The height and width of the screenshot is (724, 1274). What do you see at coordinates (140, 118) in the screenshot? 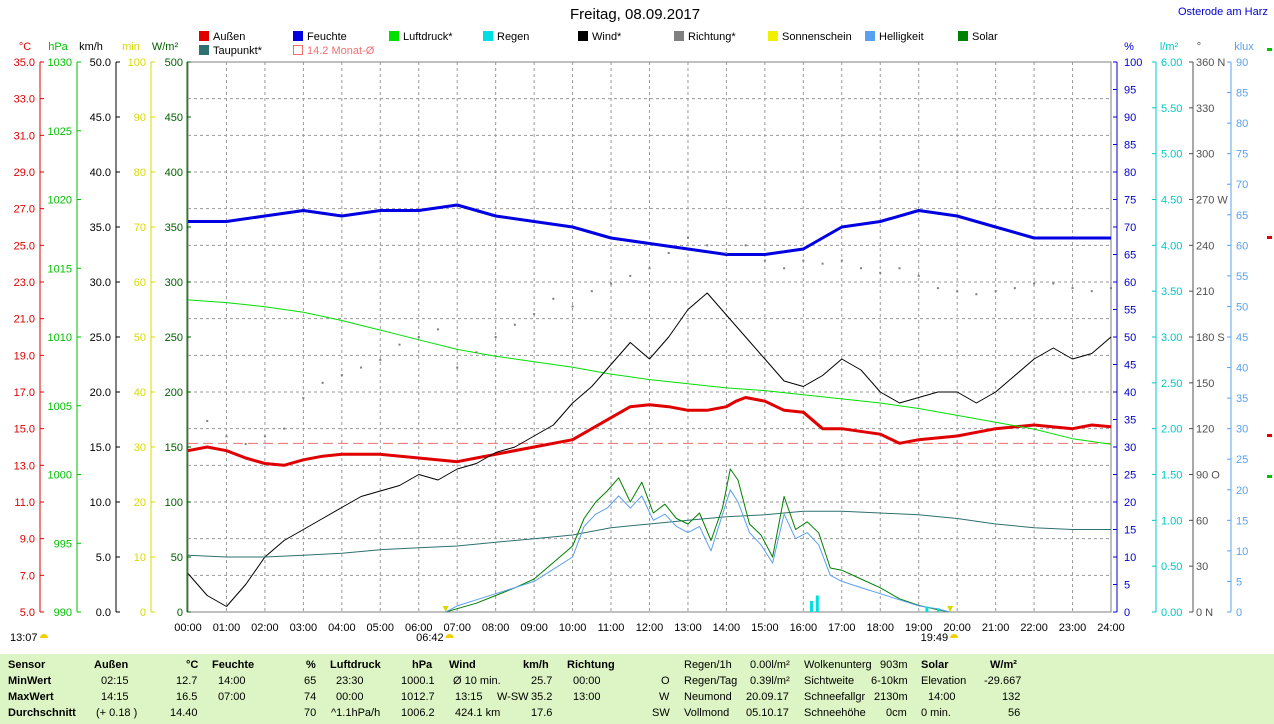
I see `min-axis-tick: 90` at bounding box center [140, 118].